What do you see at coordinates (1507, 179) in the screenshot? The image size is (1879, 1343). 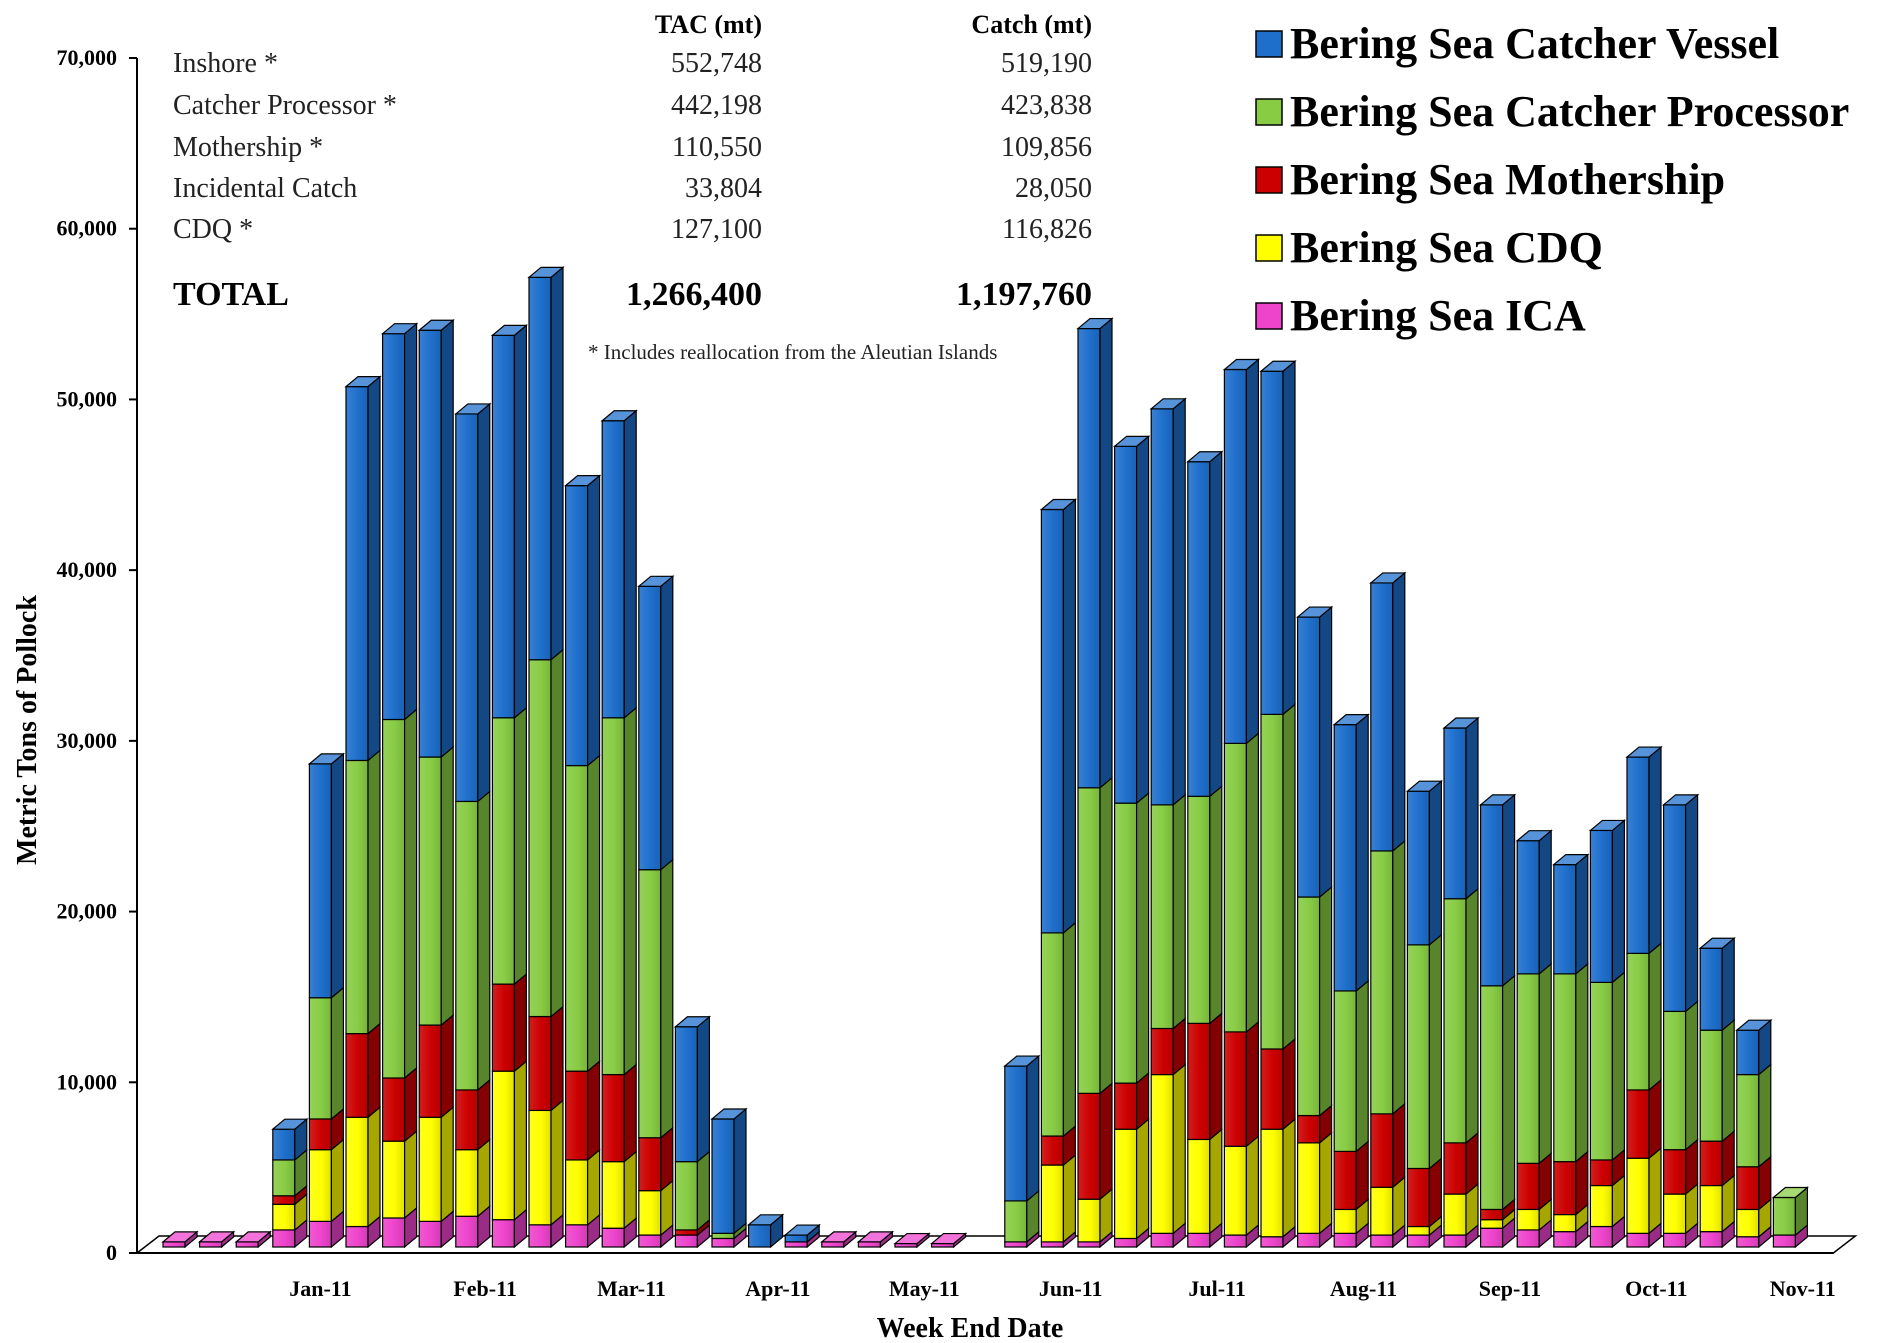 I see `legend-label: Bering Sea Mothership` at bounding box center [1507, 179].